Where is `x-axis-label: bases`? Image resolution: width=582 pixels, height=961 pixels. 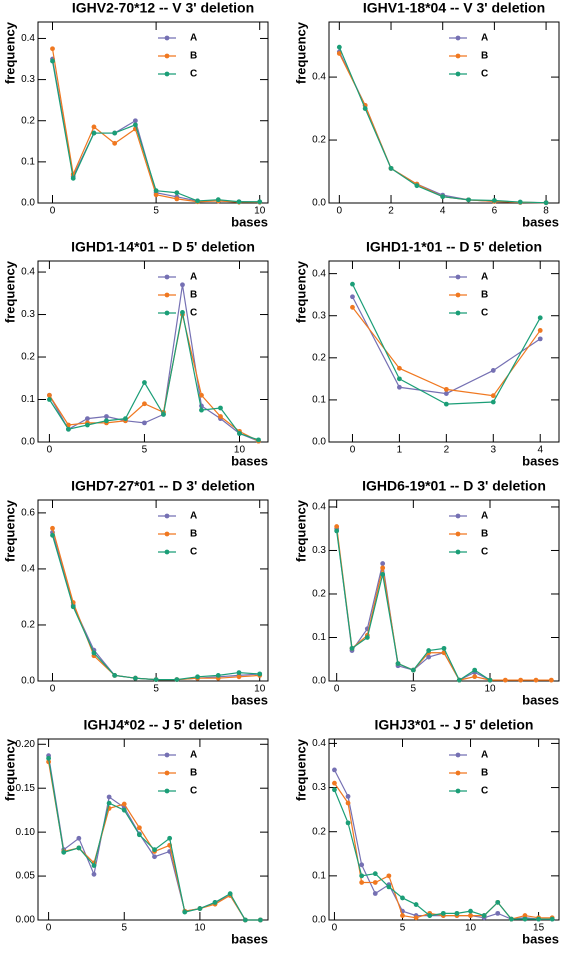
x-axis-label: bases is located at coordinates (249, 221).